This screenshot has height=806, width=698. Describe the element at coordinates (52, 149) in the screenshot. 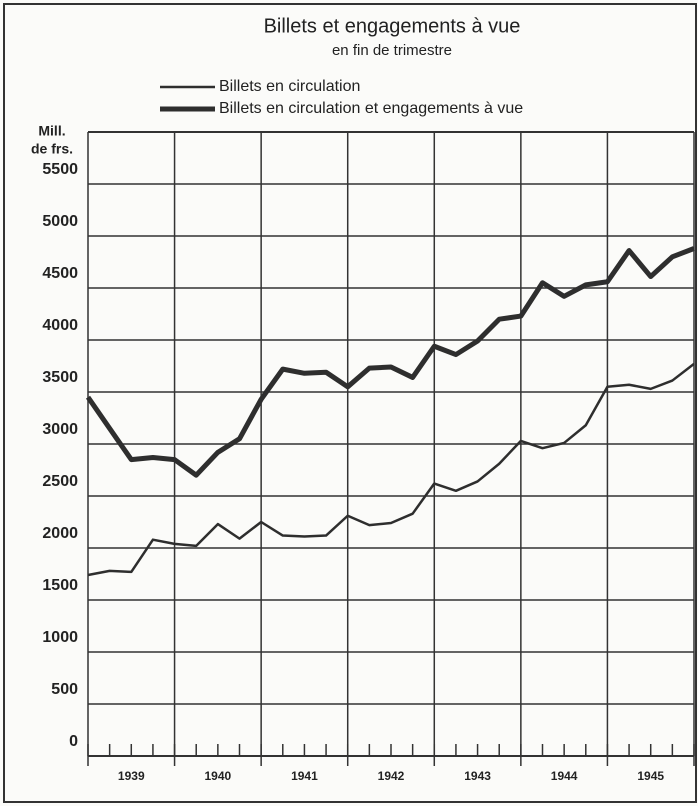

I see `y-axis-label: de frs.` at that location.